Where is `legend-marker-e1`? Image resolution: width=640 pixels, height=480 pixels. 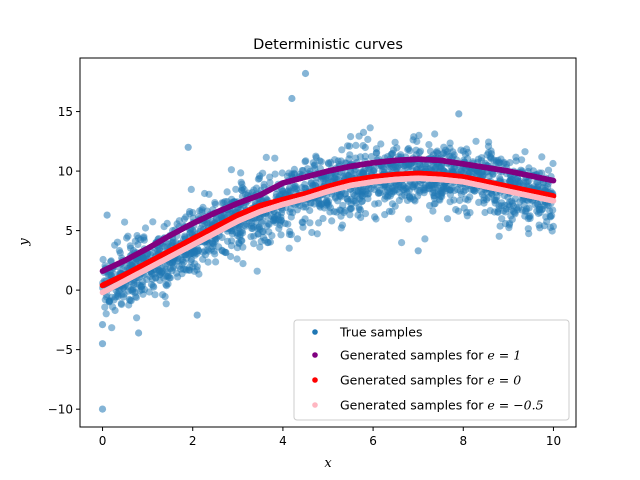 legend-marker-e1 is located at coordinates (315, 355).